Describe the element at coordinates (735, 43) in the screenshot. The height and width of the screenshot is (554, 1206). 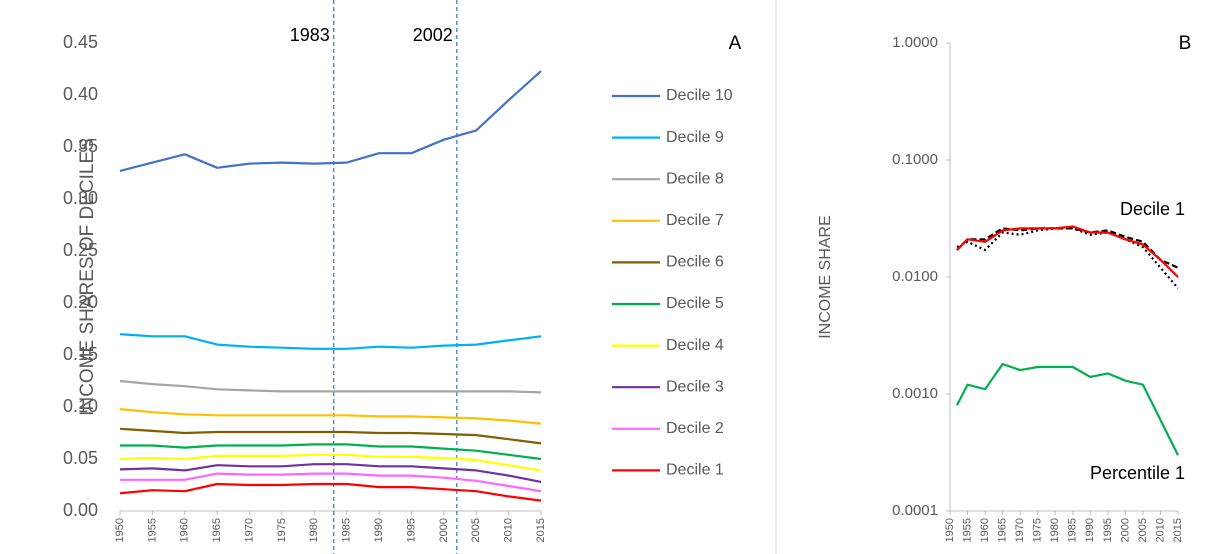
I see `panel-label: A` at that location.